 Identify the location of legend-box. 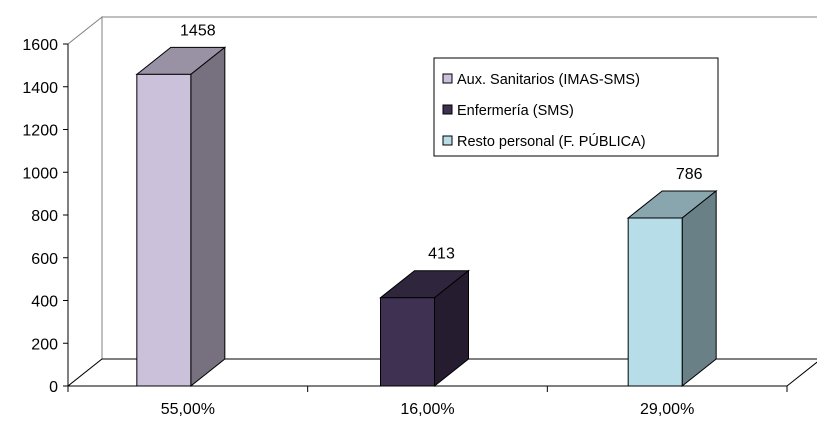
(576, 107).